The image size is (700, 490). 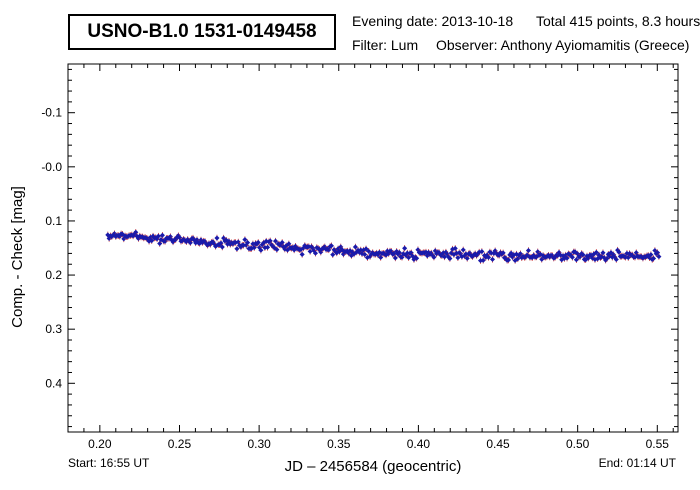 What do you see at coordinates (100, 444) in the screenshot?
I see `x-tick-label: 0.20` at bounding box center [100, 444].